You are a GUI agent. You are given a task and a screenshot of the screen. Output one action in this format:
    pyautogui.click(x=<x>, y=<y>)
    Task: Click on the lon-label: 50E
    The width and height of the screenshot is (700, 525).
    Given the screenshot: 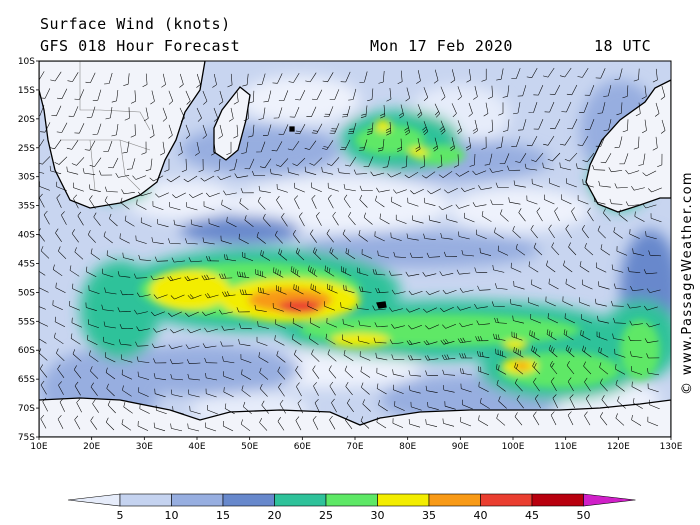 What is the action you would take?
    pyautogui.click(x=249, y=447)
    